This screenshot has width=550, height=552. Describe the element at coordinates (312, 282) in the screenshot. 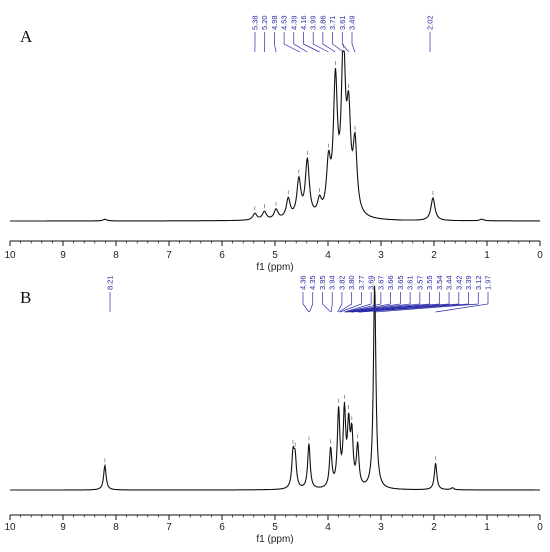

I see `peak-label: 4.35` at that location.